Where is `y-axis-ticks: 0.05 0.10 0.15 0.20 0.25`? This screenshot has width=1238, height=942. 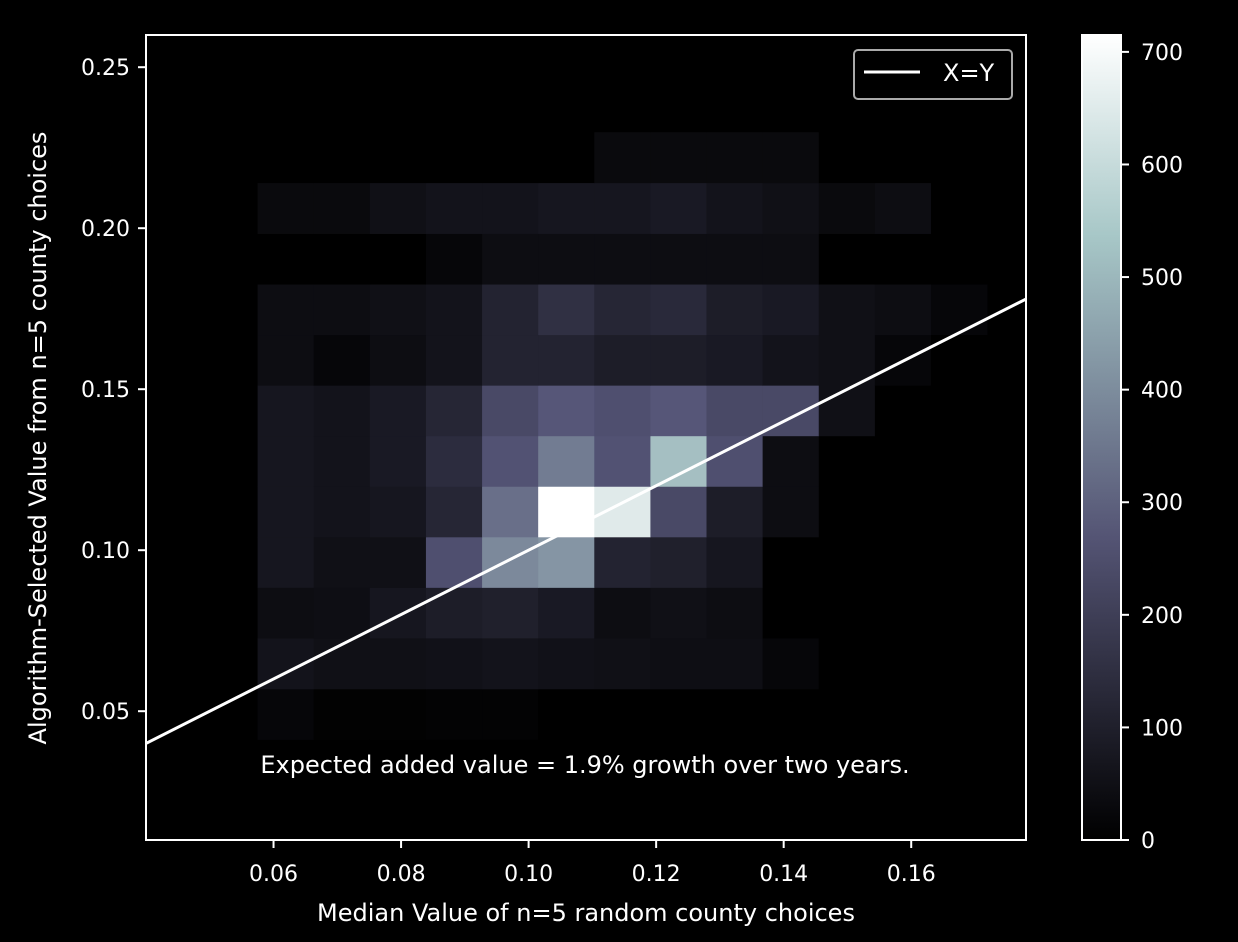
y-axis-ticks: 0.05 0.10 0.15 0.20 0.25 is located at coordinates (113, 390).